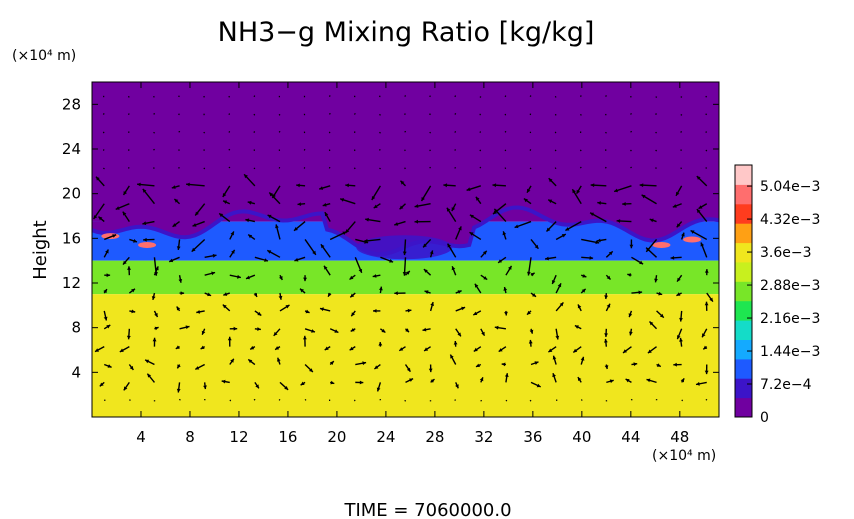 Image resolution: width=854 pixels, height=519 pixels. I want to click on x-tick-label: 20, so click(336, 437).